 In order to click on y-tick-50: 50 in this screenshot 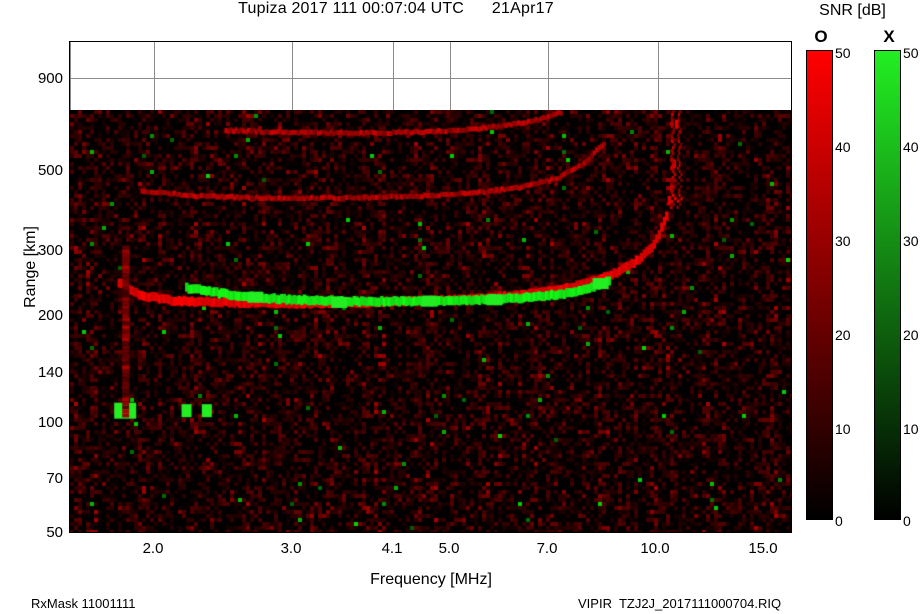, I will do `click(54, 532)`.